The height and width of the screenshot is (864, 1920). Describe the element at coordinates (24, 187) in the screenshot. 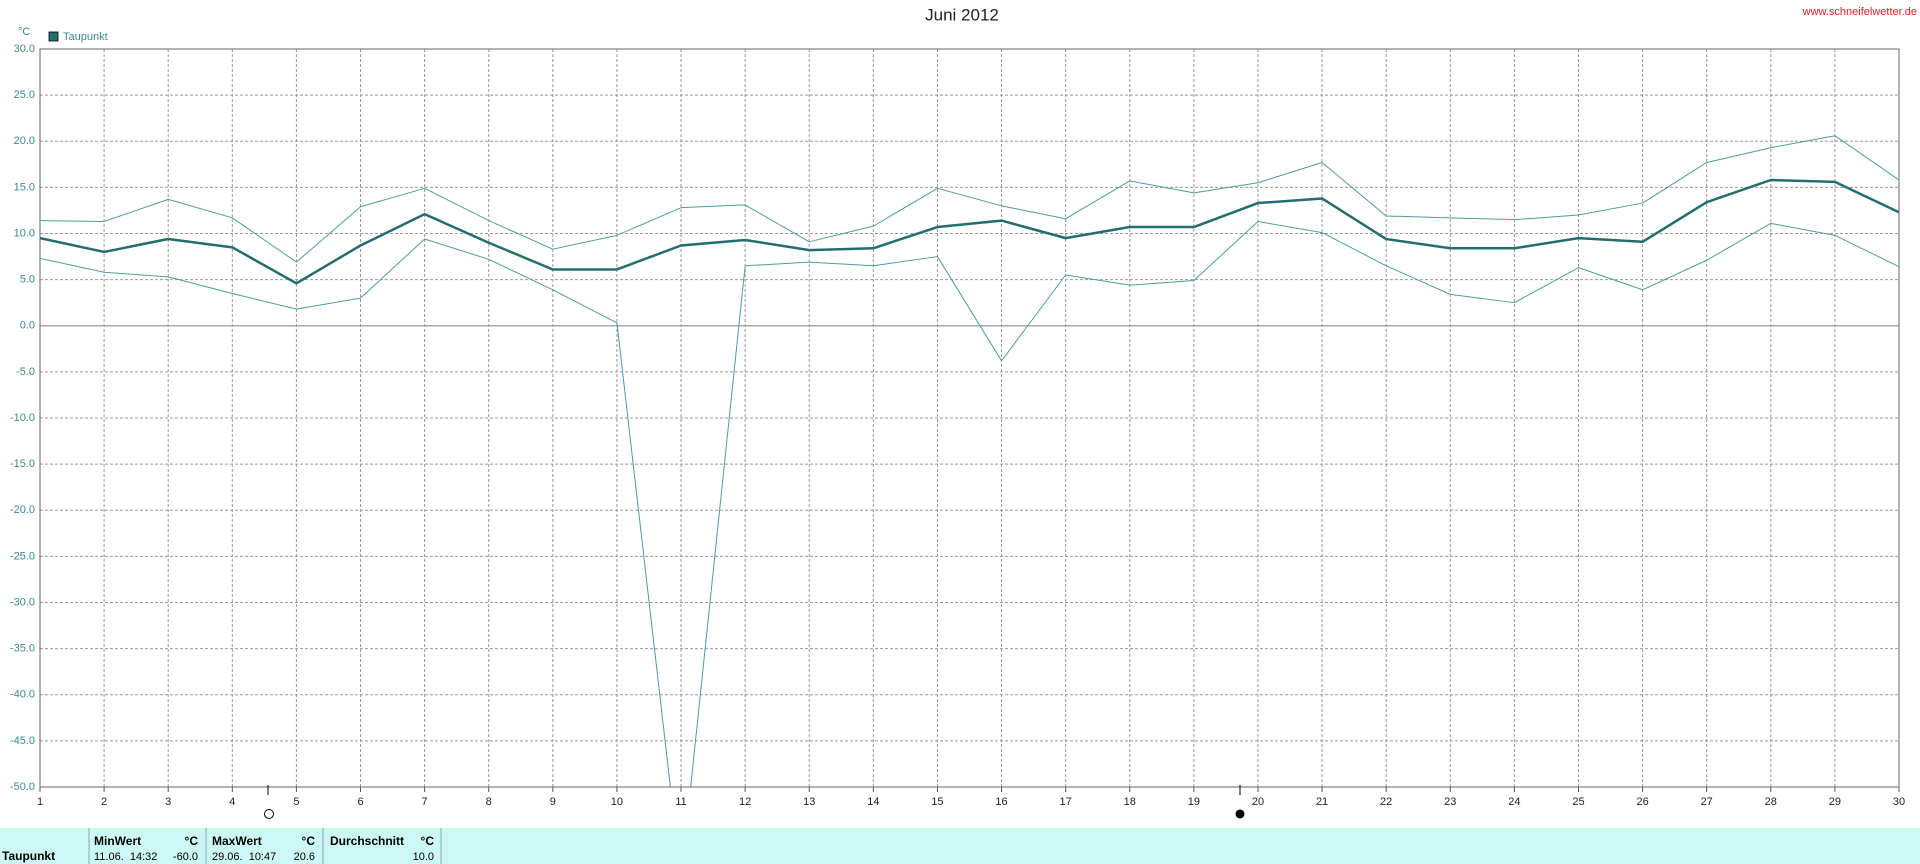

I see `y-tick-label: 15.0` at that location.